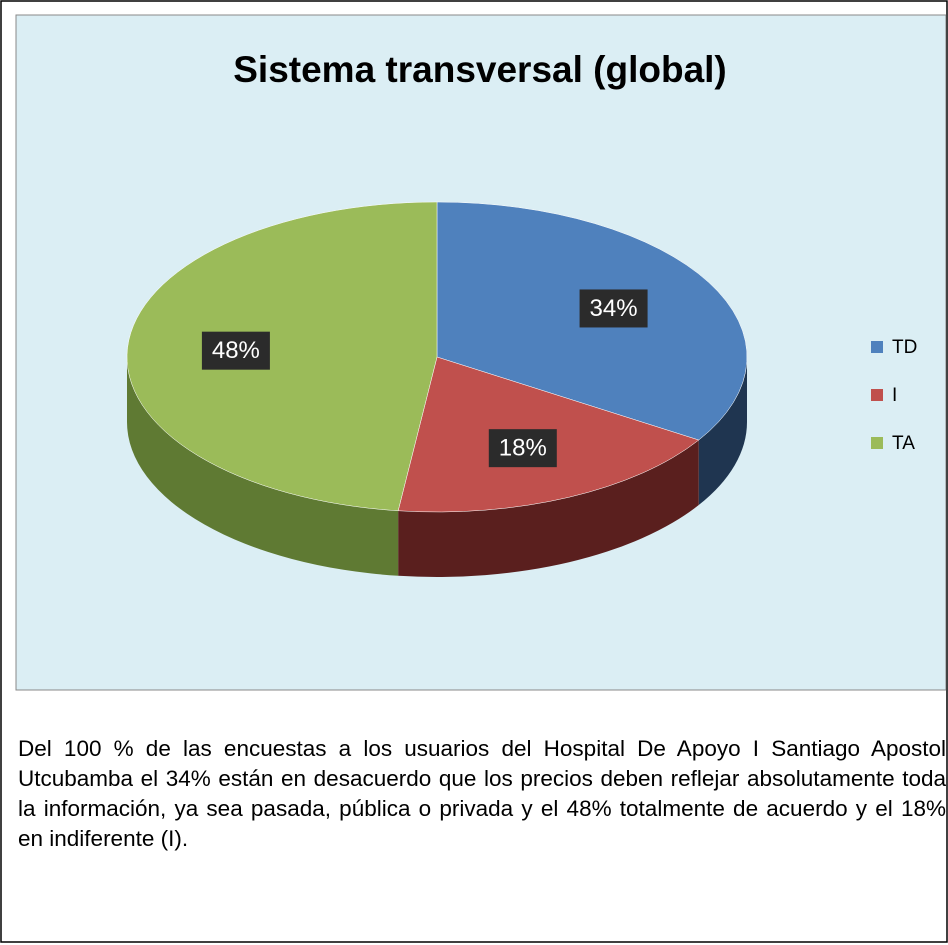 This screenshot has height=945, width=948. What do you see at coordinates (903, 443) in the screenshot?
I see `legend-label: TA` at bounding box center [903, 443].